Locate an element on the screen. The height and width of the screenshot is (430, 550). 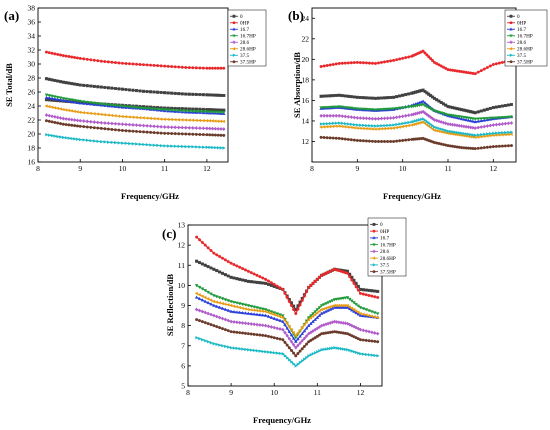
y-axis-label: SE Reflection/dB is located at coordinates (170, 305).